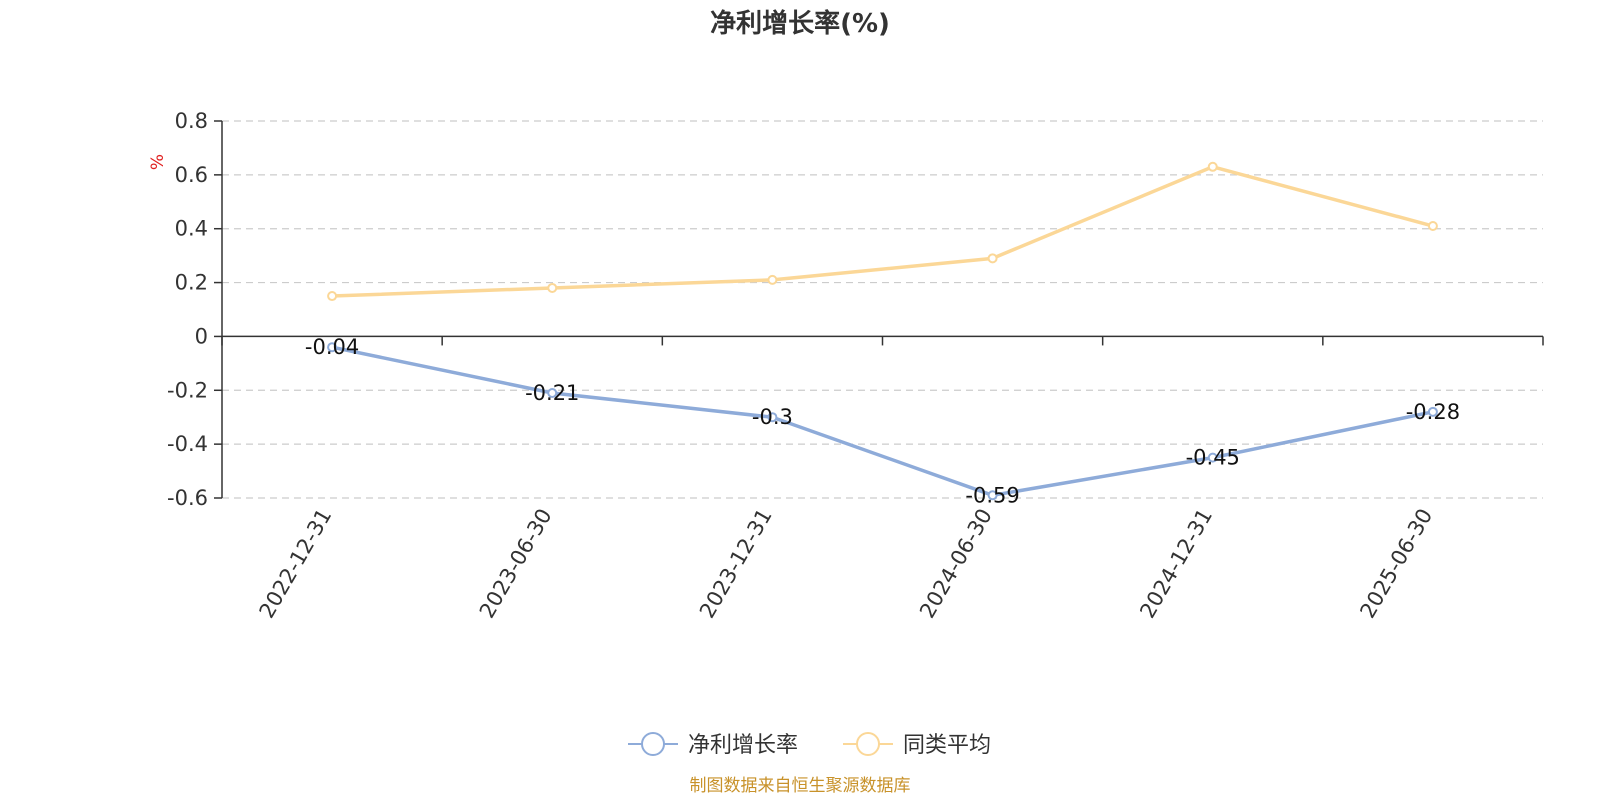  What do you see at coordinates (1176, 564) in the screenshot?
I see `x-tick-label: 2024-12-31` at bounding box center [1176, 564].